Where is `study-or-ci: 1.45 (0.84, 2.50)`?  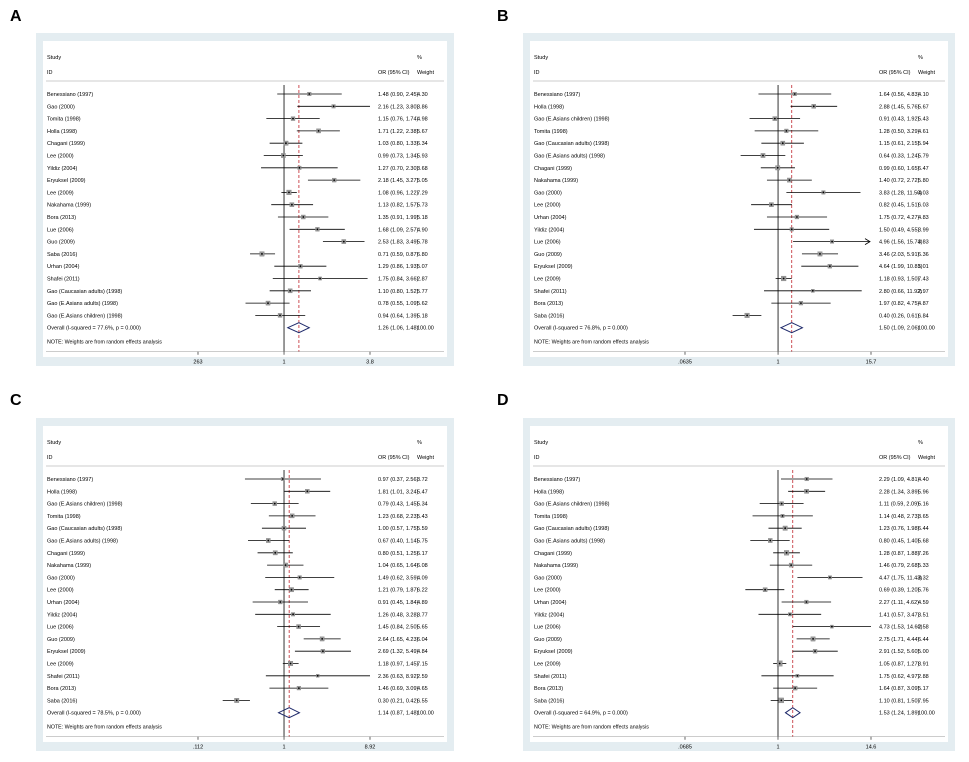 study-or-ci: 1.45 (0.84, 2.50) is located at coordinates (398, 628).